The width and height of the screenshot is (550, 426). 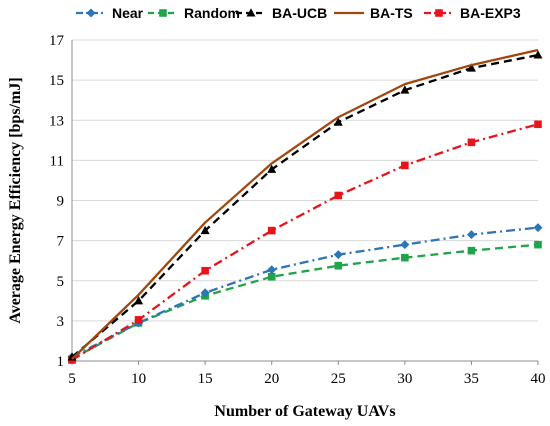 I want to click on legend-label: BA-UCB, so click(x=299, y=13).